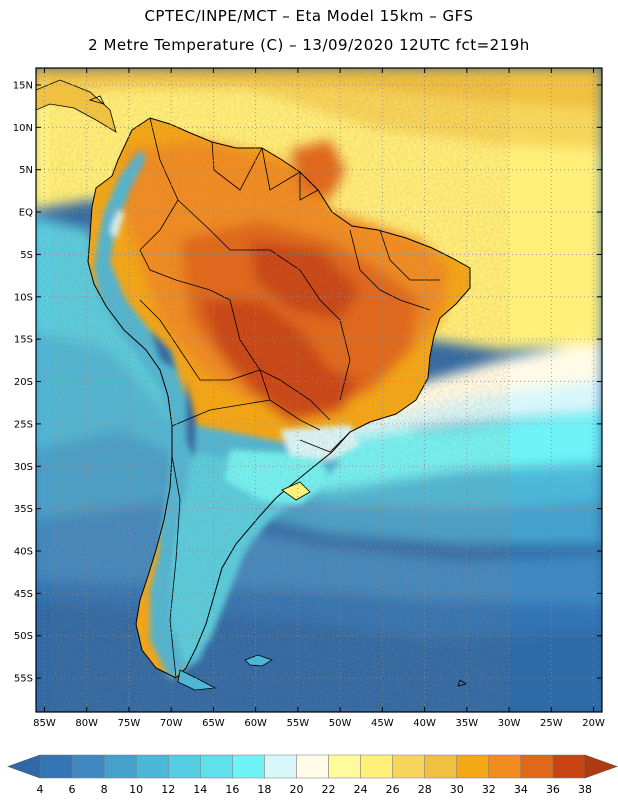 The image size is (618, 800). I want to click on colorbar-label: 18, so click(264, 789).